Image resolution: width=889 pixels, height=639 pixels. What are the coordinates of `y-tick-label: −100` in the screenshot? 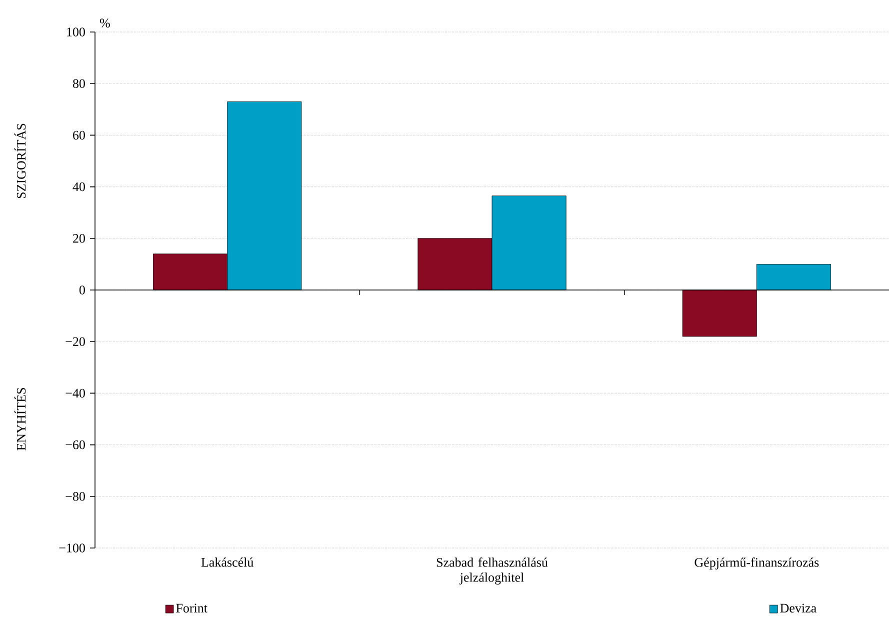 It's located at (72, 548).